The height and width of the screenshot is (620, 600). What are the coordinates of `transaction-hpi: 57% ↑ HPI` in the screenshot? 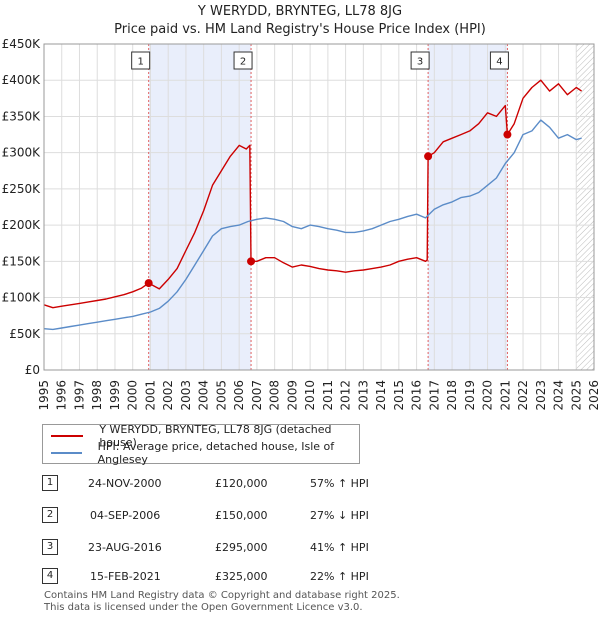 It's located at (339, 483).